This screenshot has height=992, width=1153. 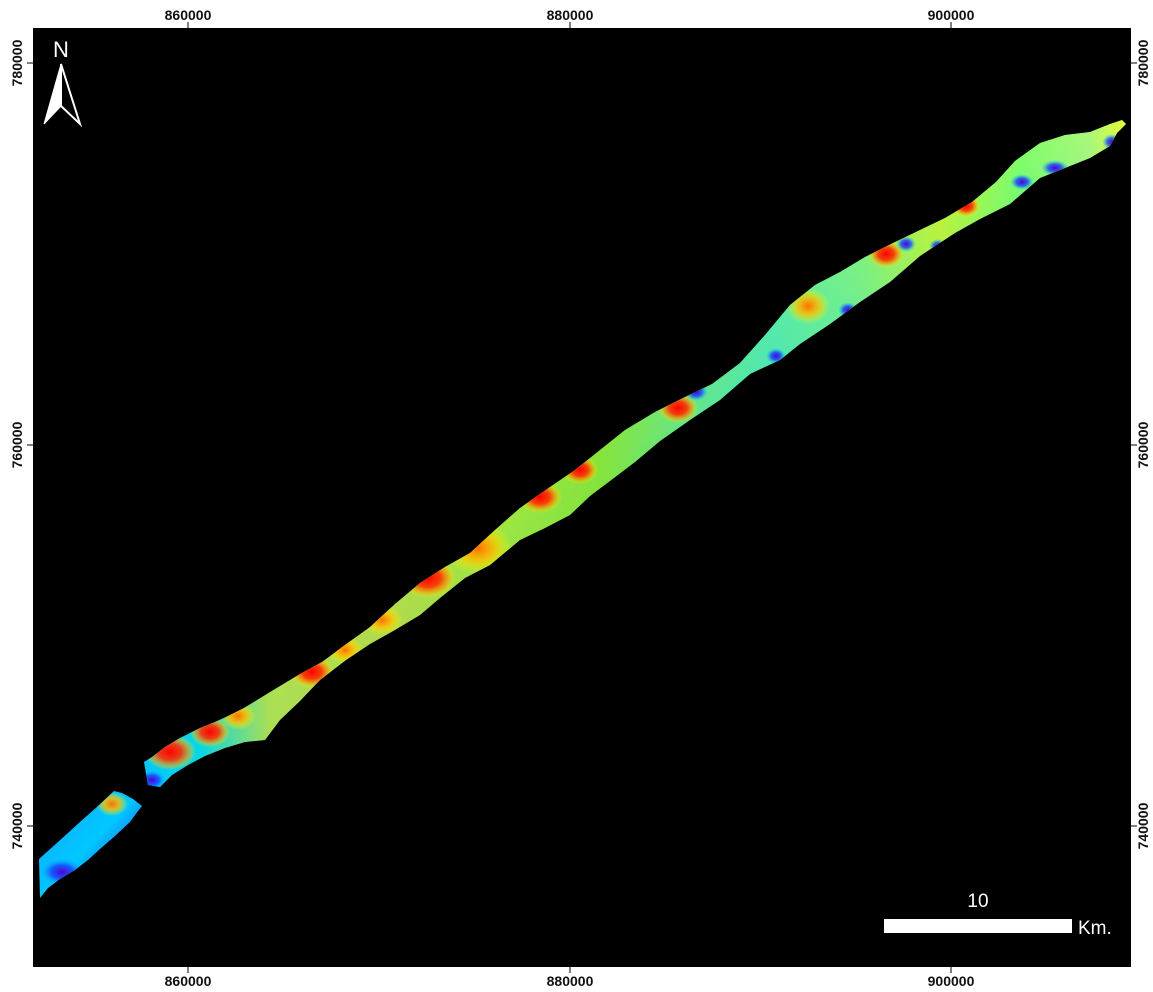 I want to click on y-tick-label-left: 740000, so click(x=17, y=825).